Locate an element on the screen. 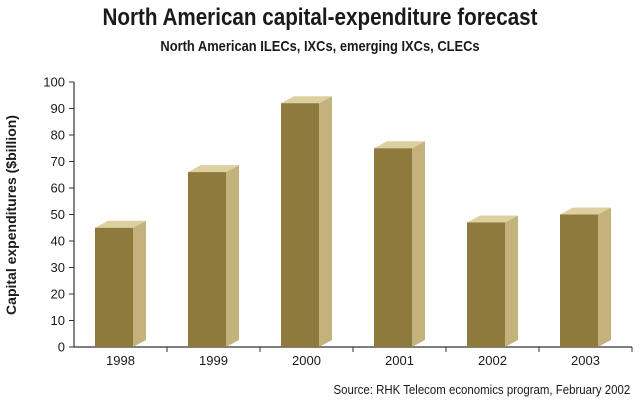 The height and width of the screenshot is (408, 640). x-tick-label: 2003 is located at coordinates (585, 360).